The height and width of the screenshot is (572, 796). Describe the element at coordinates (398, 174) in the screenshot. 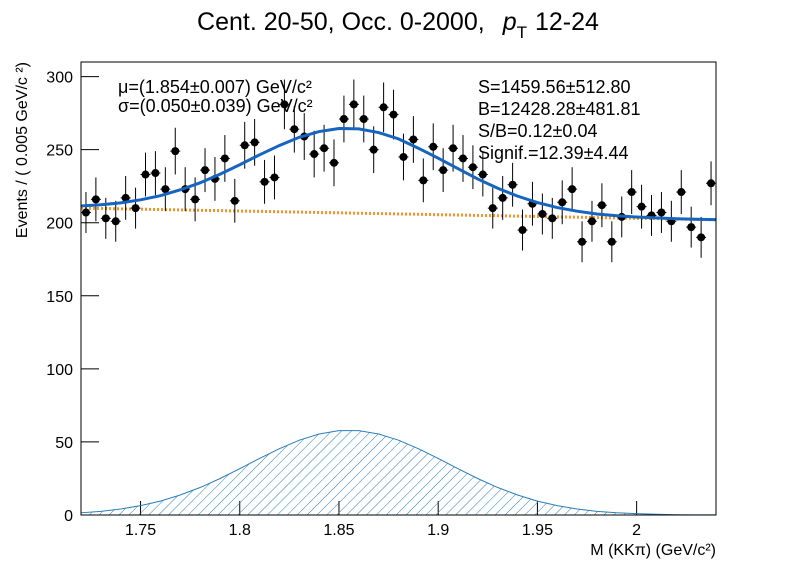

I see `total-fit-curve` at that location.